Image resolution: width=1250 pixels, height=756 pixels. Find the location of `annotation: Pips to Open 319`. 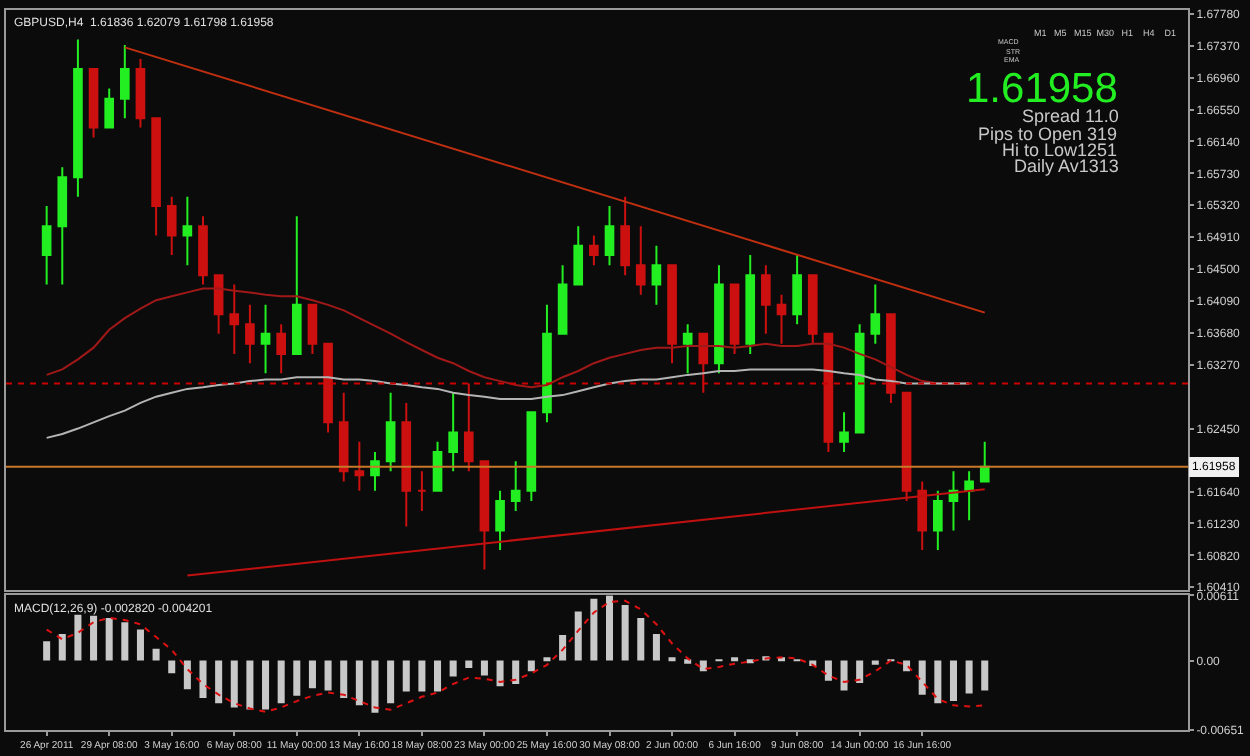

annotation: Pips to Open 319 is located at coordinates (1048, 134).